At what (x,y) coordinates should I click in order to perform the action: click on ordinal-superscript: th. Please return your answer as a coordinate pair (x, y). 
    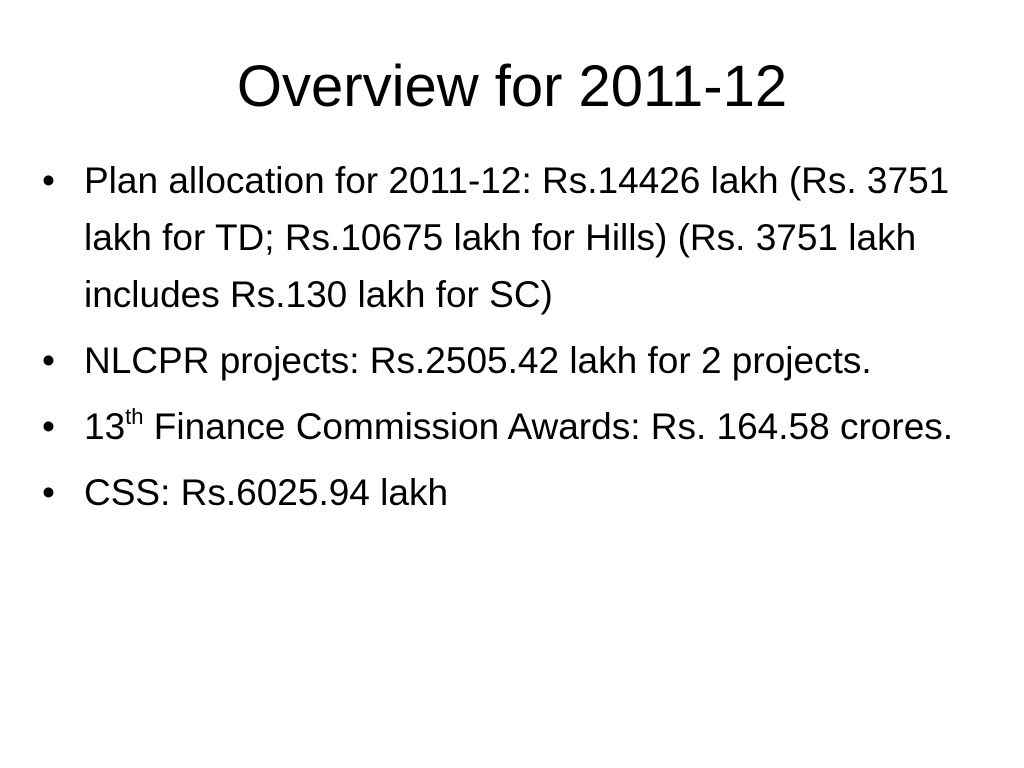
    Looking at the image, I should click on (134, 416).